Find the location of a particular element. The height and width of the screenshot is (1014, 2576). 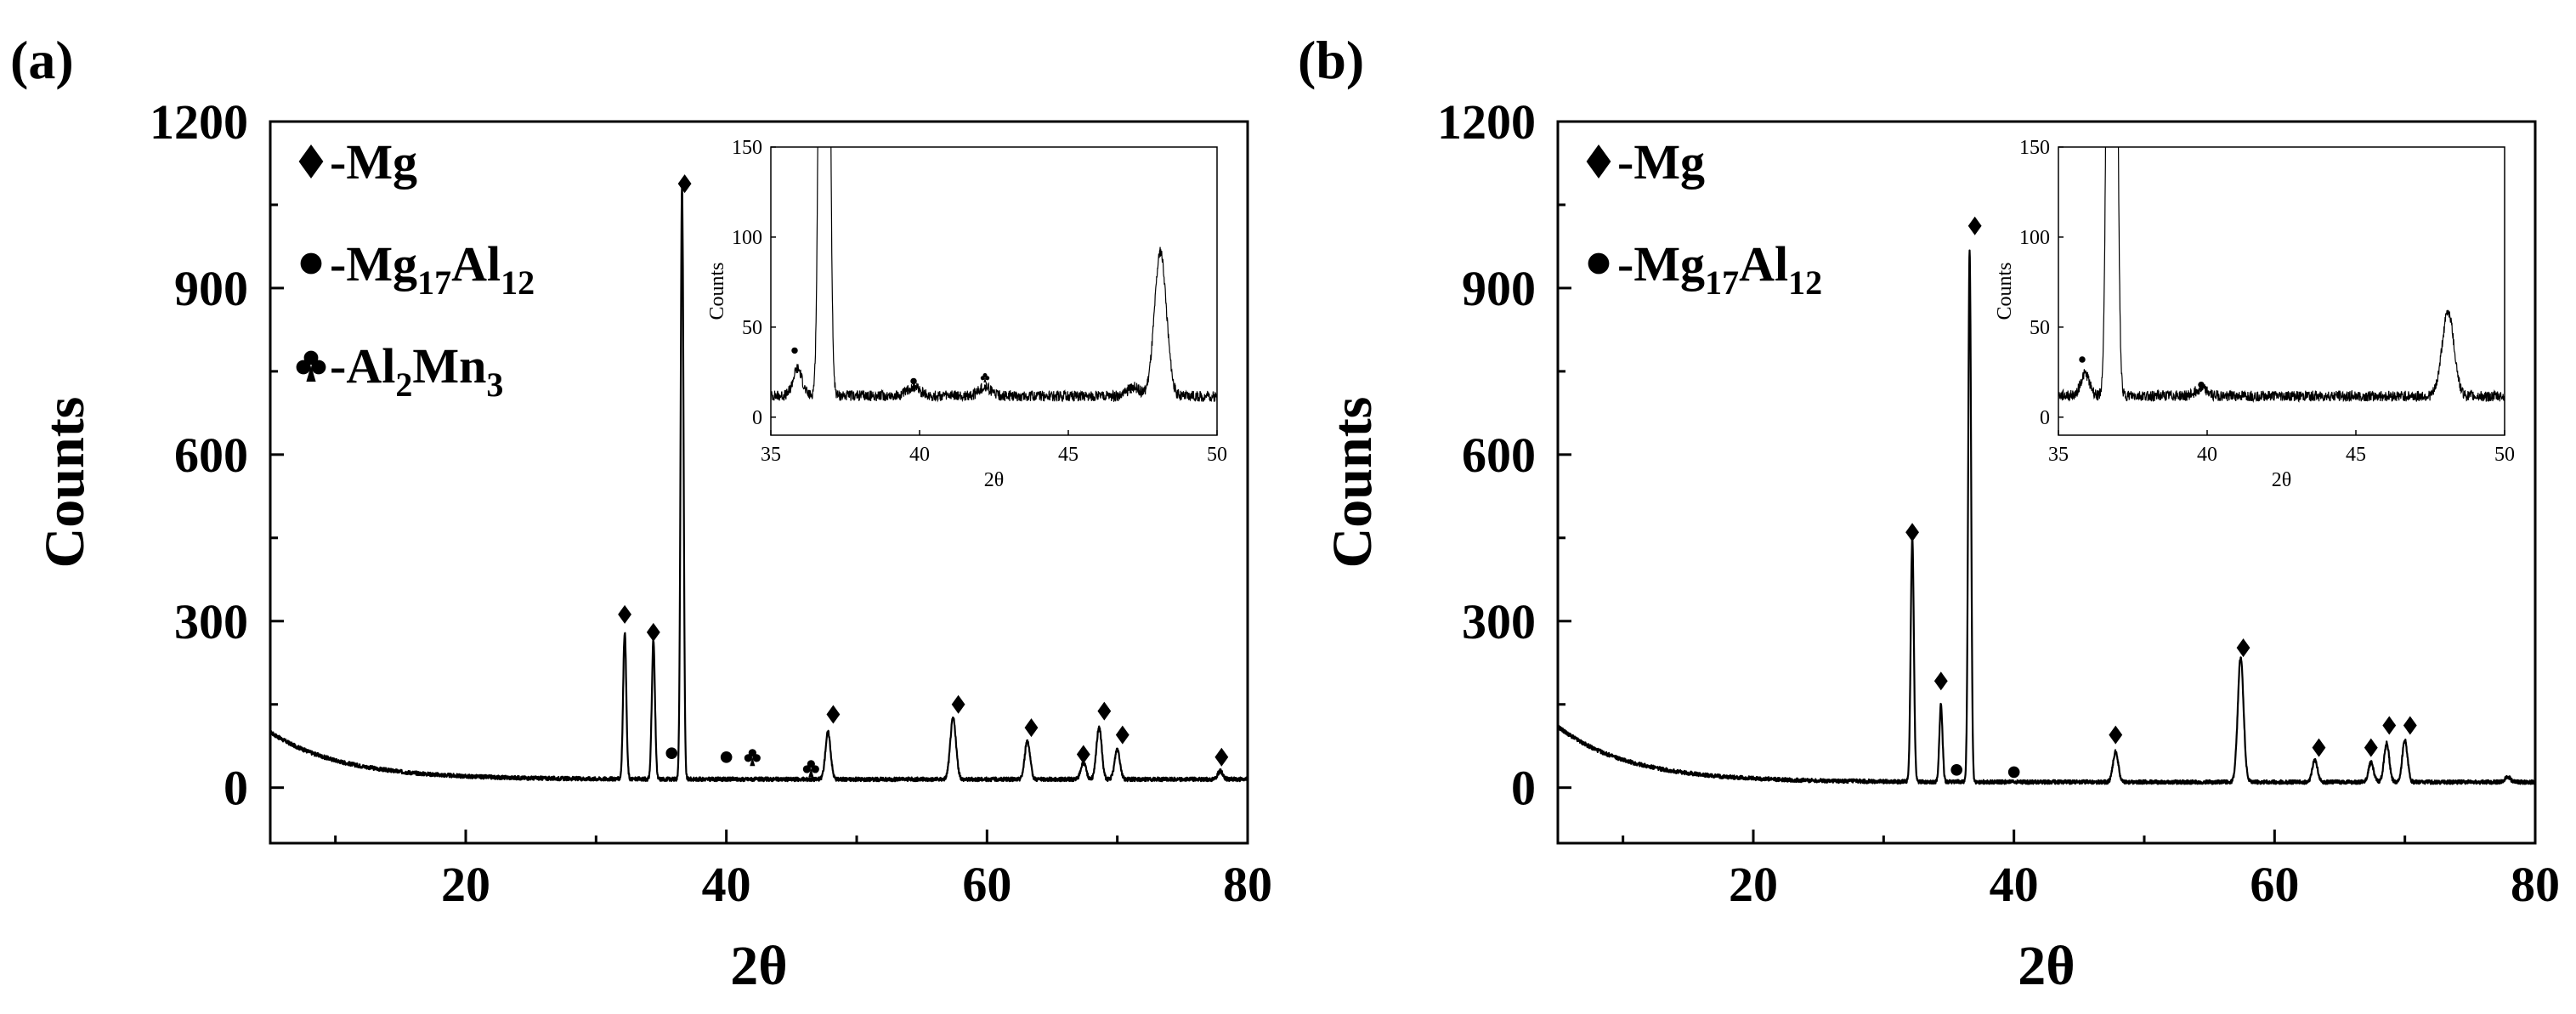

inset-frame is located at coordinates (994, 291).